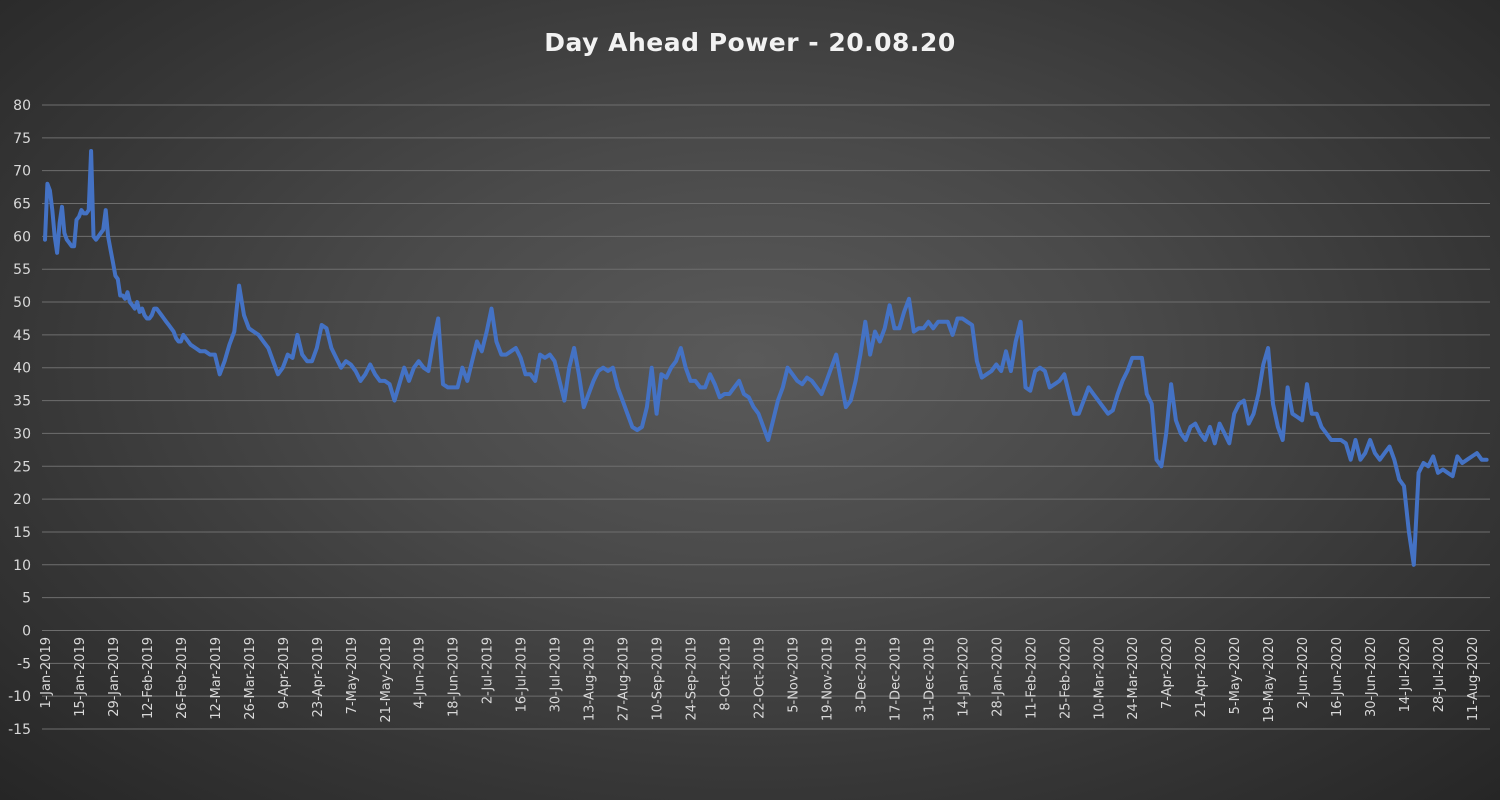 Image resolution: width=1500 pixels, height=800 pixels. Describe the element at coordinates (22, 172) in the screenshot. I see `y-tick-label: 70` at that location.